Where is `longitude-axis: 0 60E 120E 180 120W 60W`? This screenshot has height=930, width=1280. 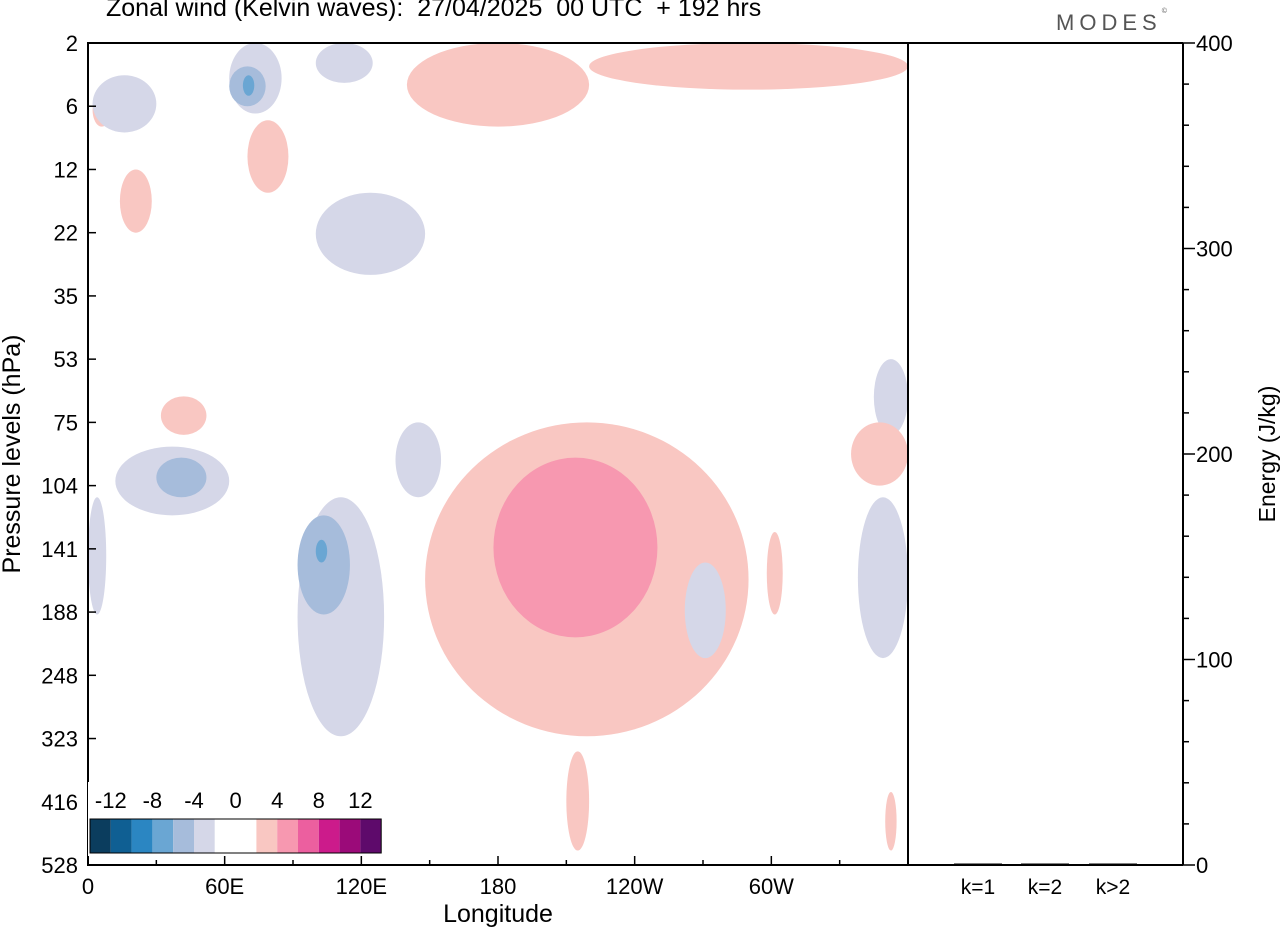 longitude-axis: 0 60E 120E 180 120W 60W is located at coordinates (495, 877).